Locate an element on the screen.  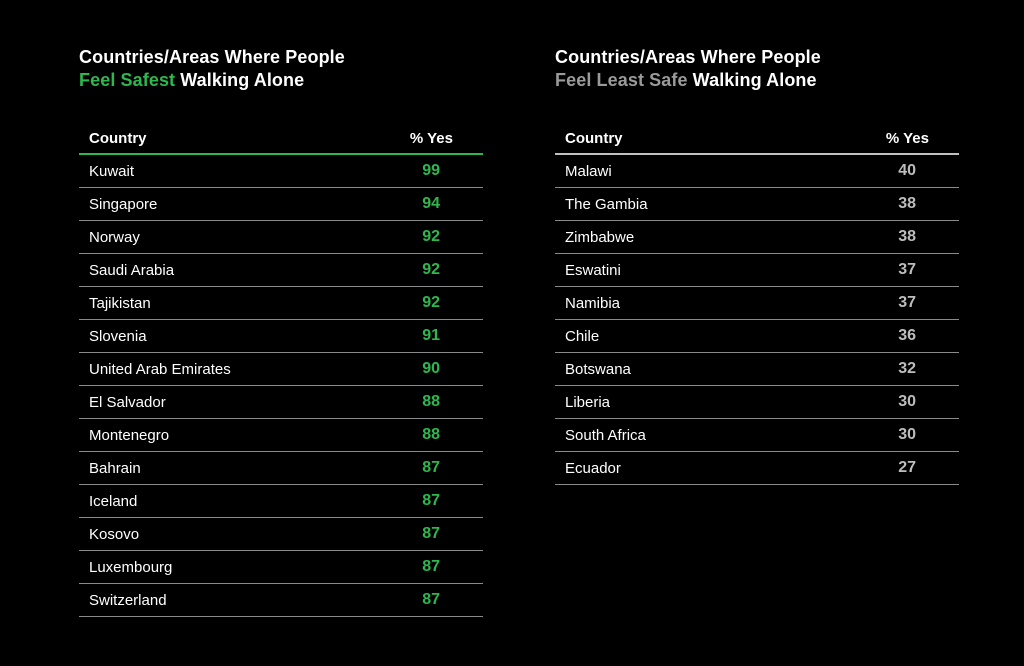
least-safe-col-country: Country is located at coordinates (594, 138).